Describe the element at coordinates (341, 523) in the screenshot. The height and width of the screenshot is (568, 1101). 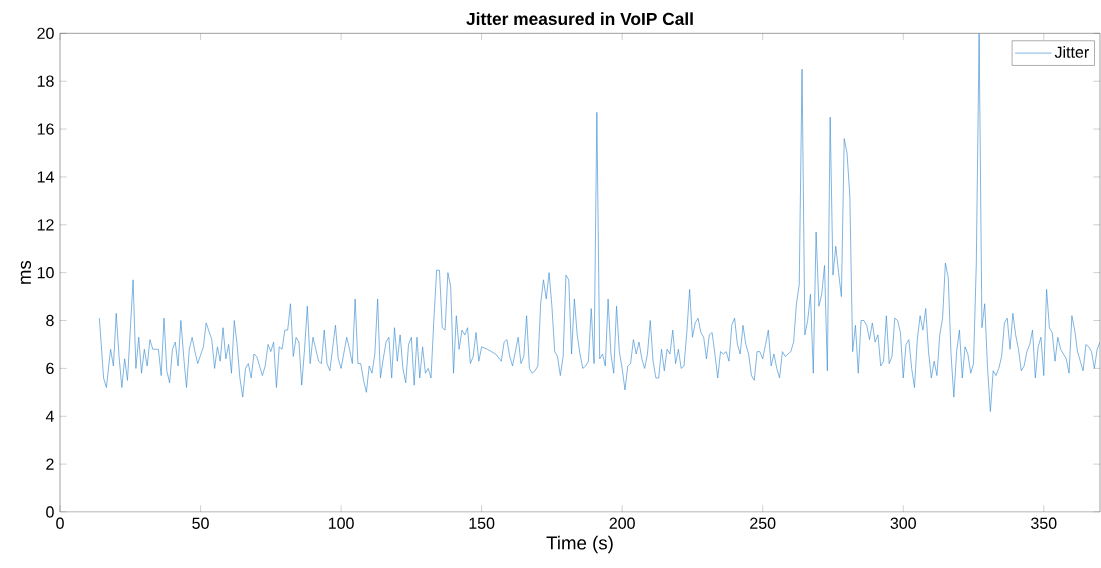
I see `x-tick-label: 100` at that location.